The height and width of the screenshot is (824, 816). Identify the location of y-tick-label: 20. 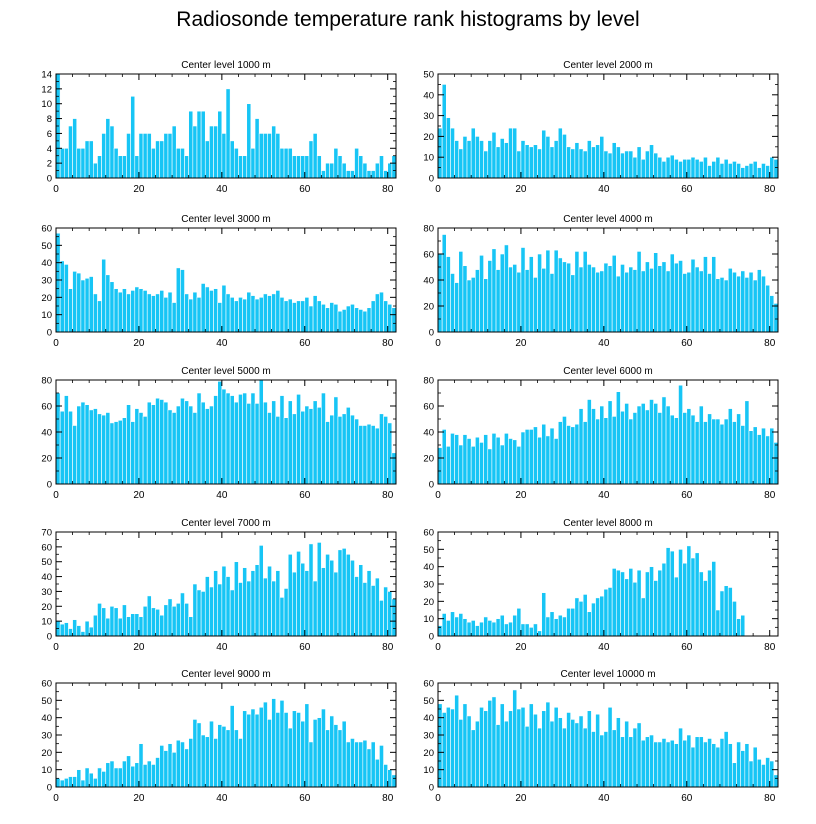
(46, 459).